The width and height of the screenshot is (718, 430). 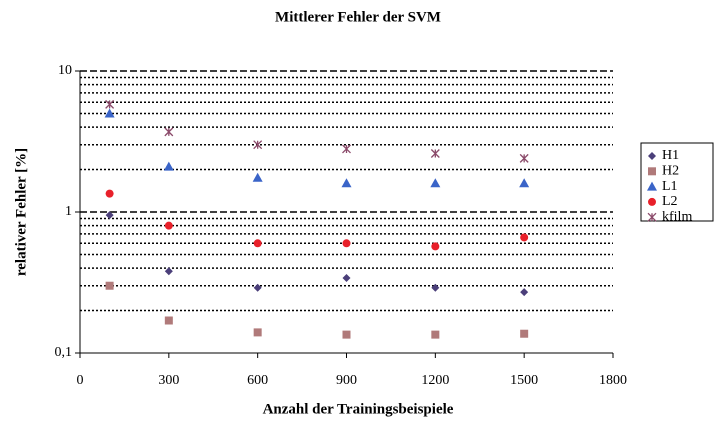 I want to click on x-tick-label: 1500, so click(x=524, y=380).